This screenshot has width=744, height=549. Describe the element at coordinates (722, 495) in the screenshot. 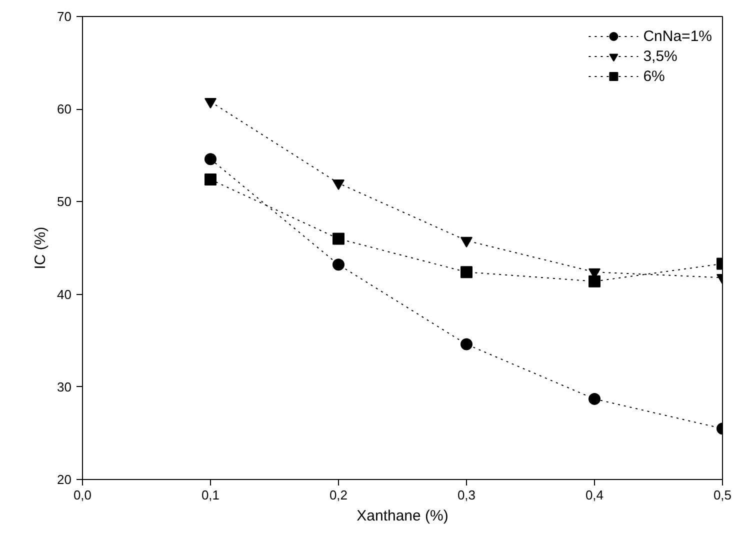

I see `x-tick-label: 0,5` at that location.